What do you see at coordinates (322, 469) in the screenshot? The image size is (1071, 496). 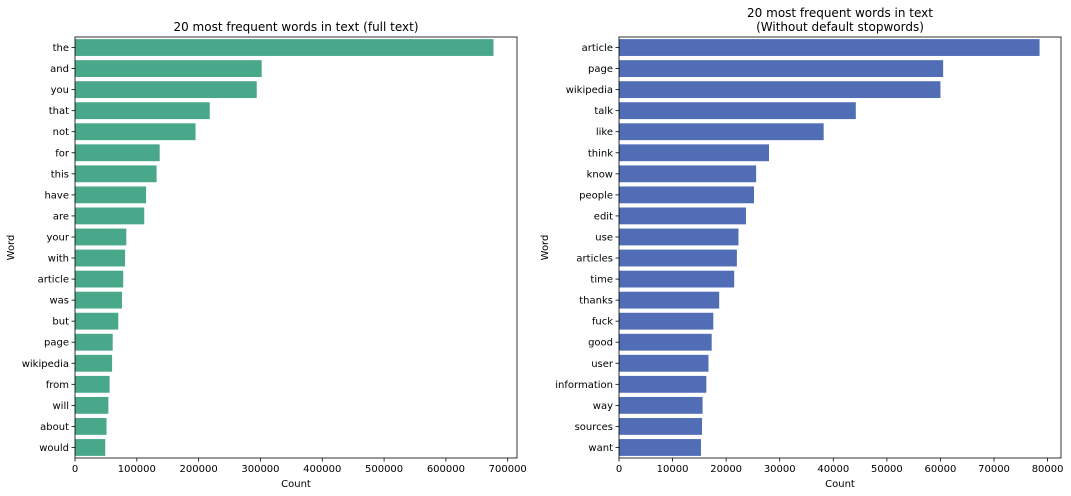 I see `x-tick-label: 400000` at bounding box center [322, 469].